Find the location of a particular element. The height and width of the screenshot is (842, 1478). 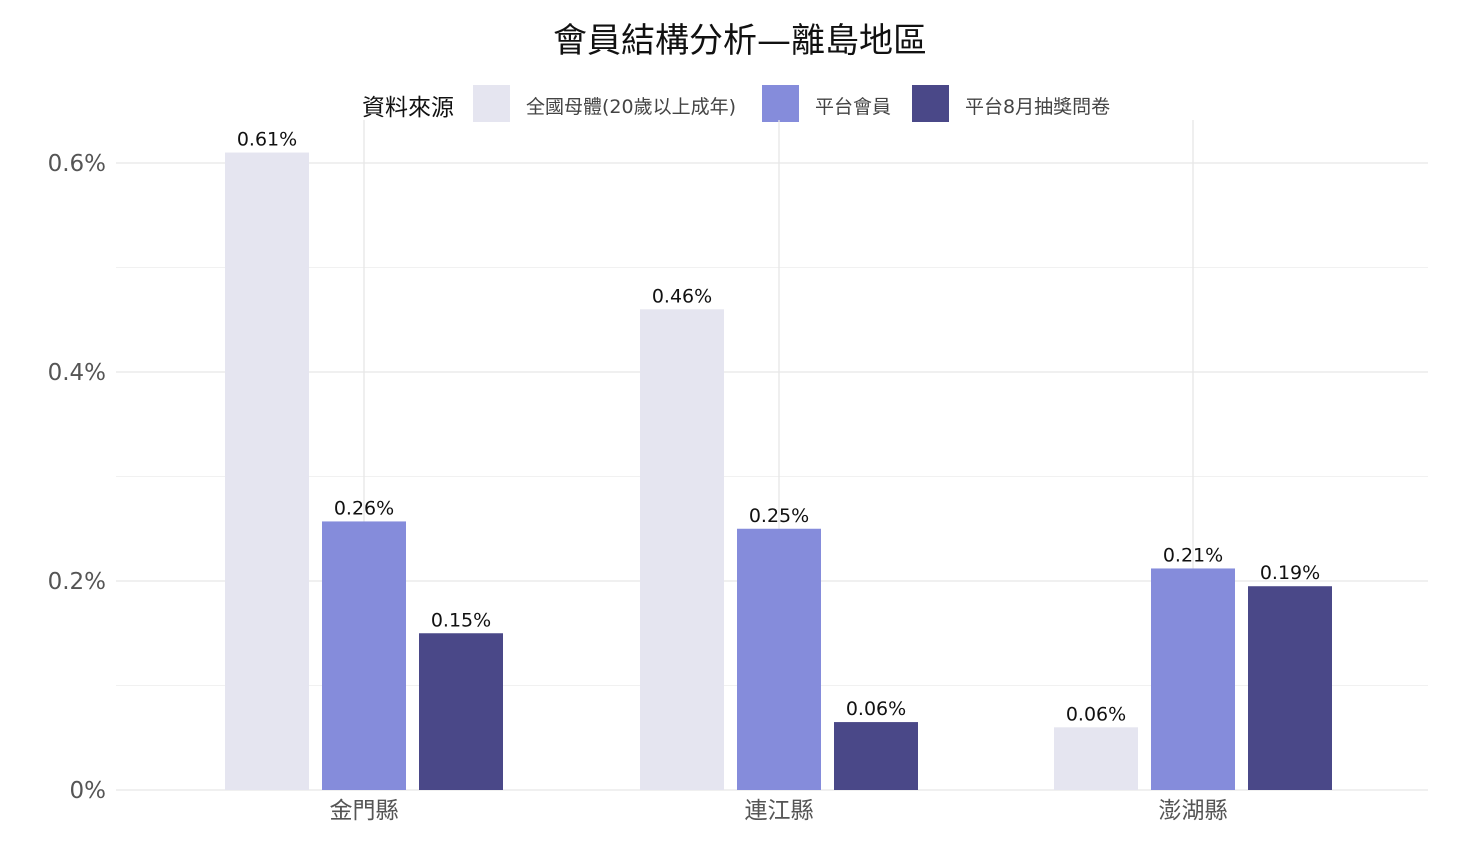

legend-label-1: 平台會員 is located at coordinates (853, 107).